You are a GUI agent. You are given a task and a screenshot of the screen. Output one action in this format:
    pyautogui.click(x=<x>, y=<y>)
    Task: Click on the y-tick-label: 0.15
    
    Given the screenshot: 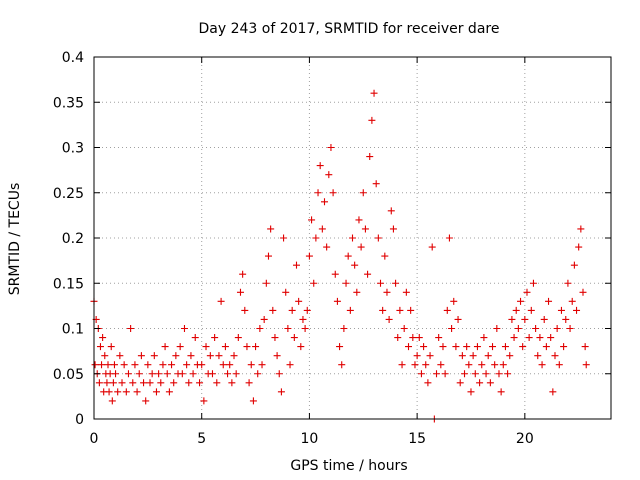 What is the action you would take?
    pyautogui.click(x=68, y=284)
    